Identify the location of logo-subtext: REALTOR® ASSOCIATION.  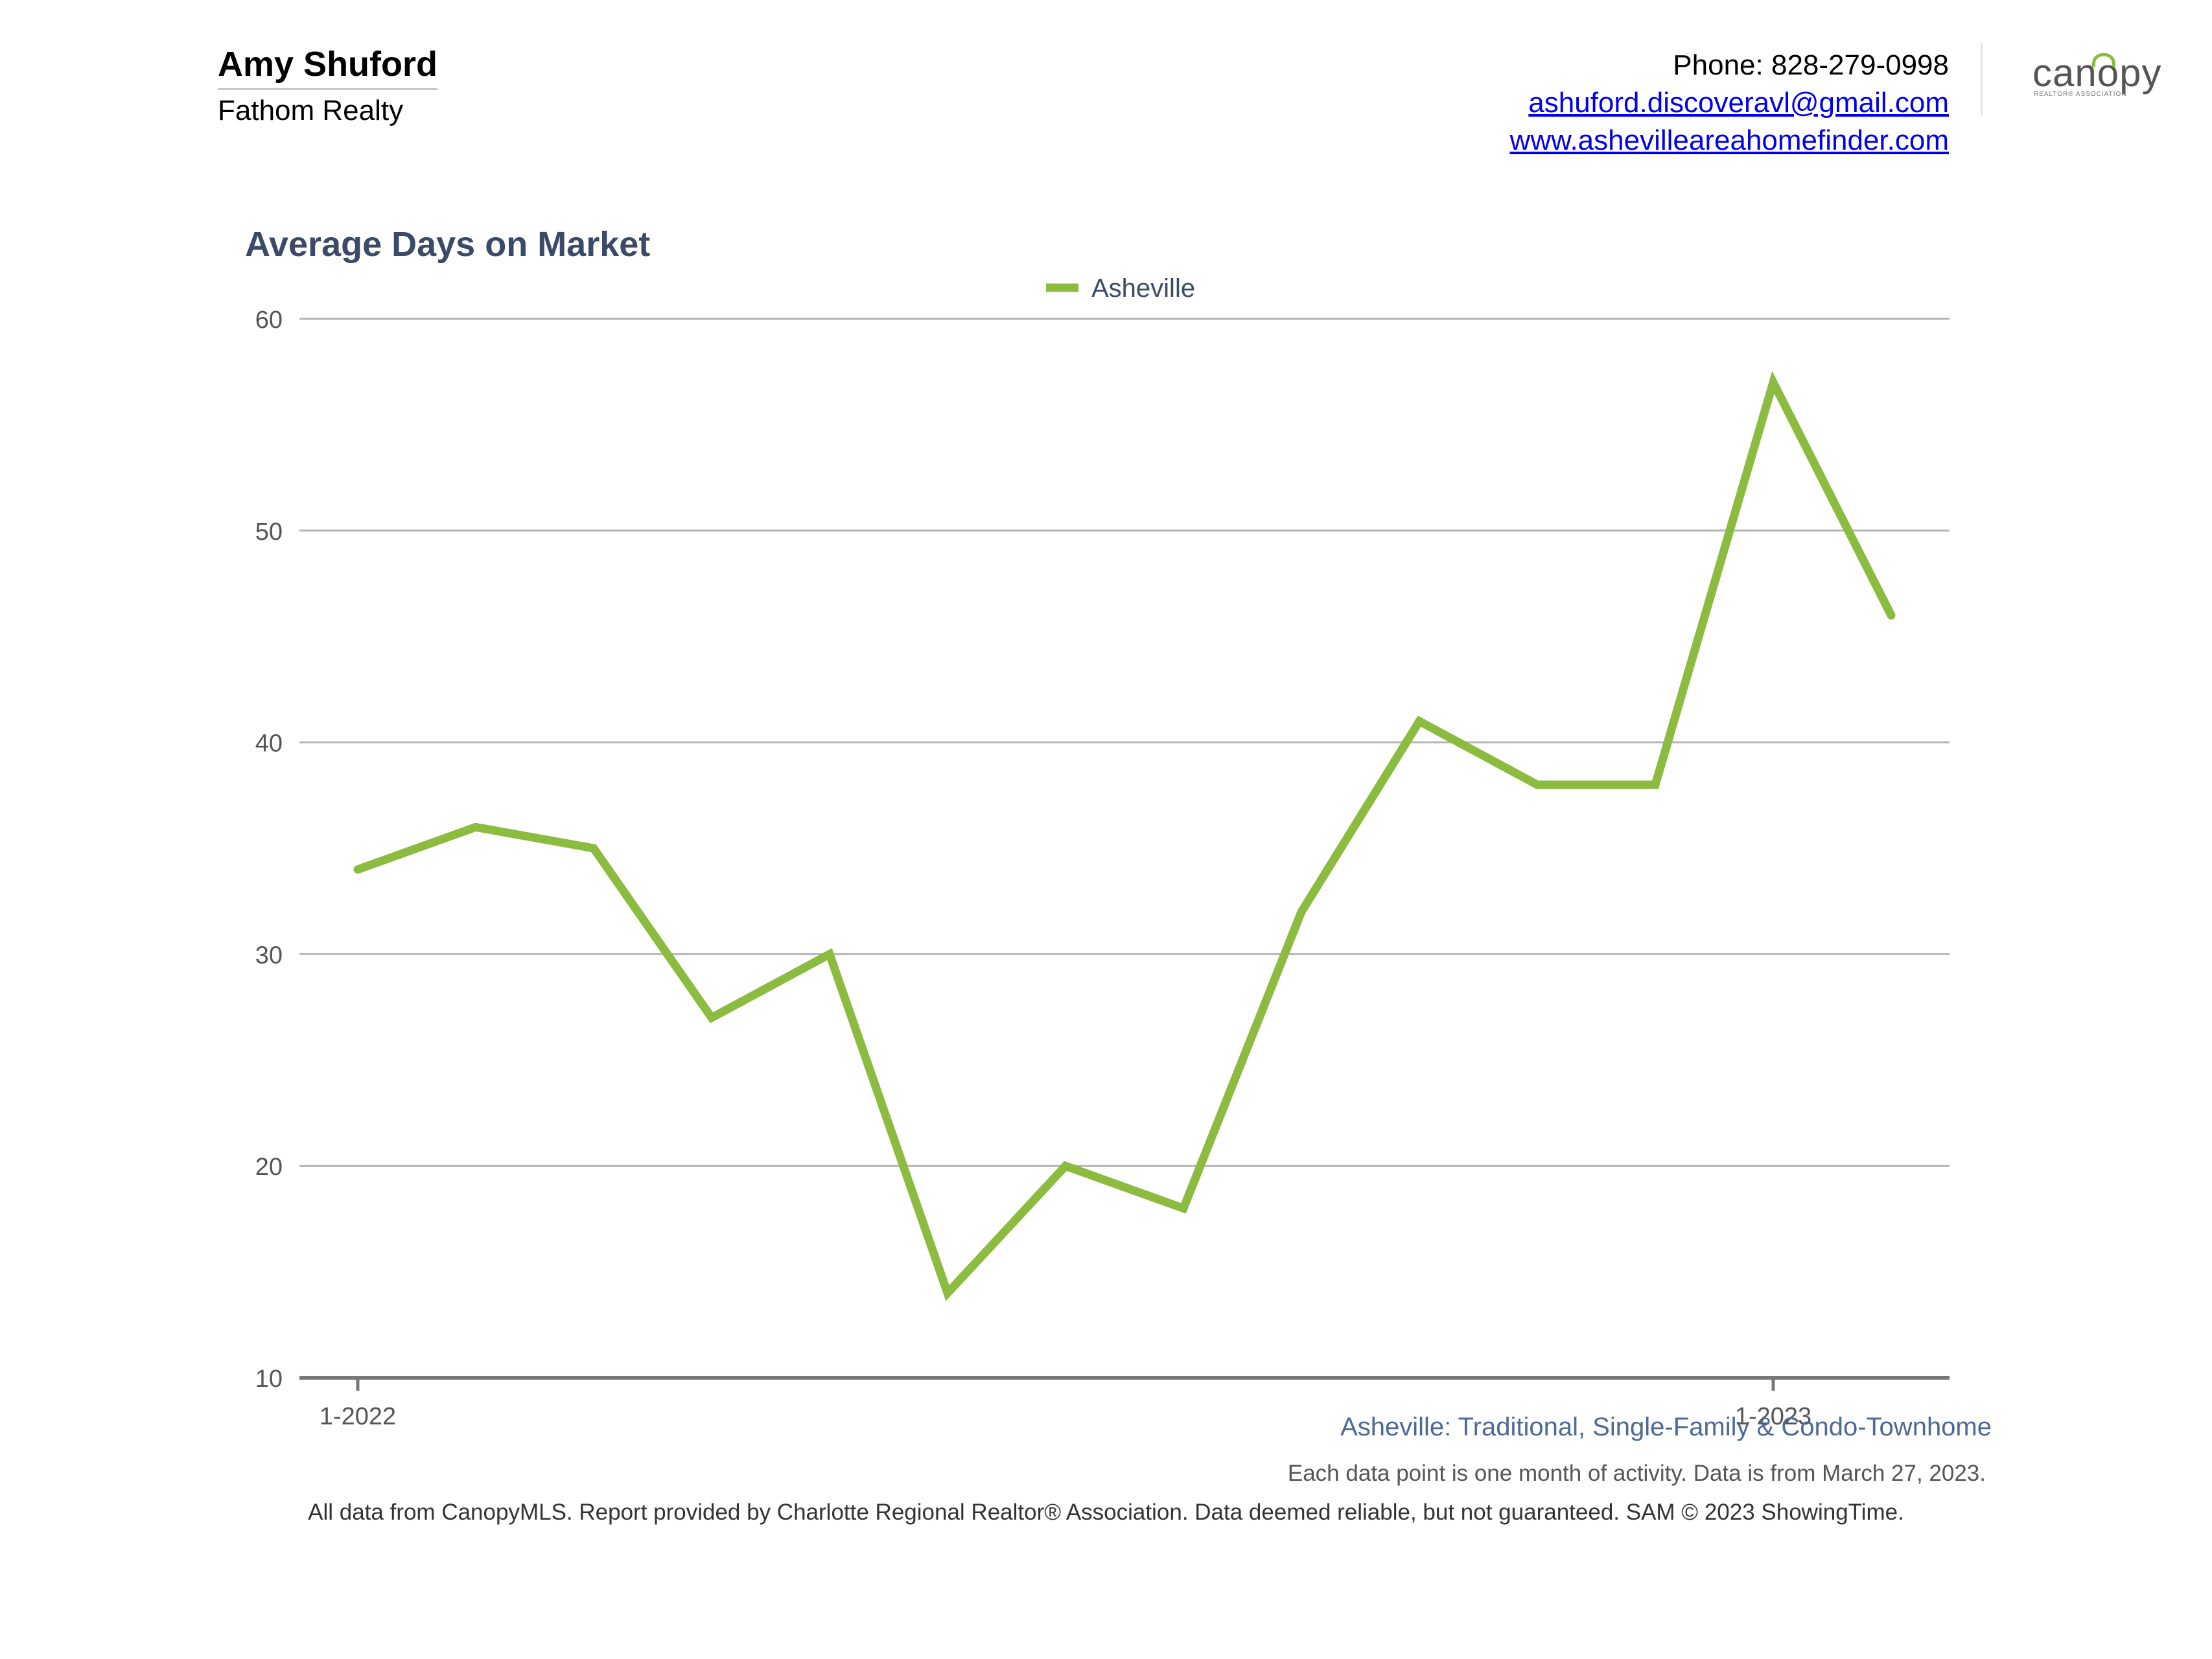
(2080, 95).